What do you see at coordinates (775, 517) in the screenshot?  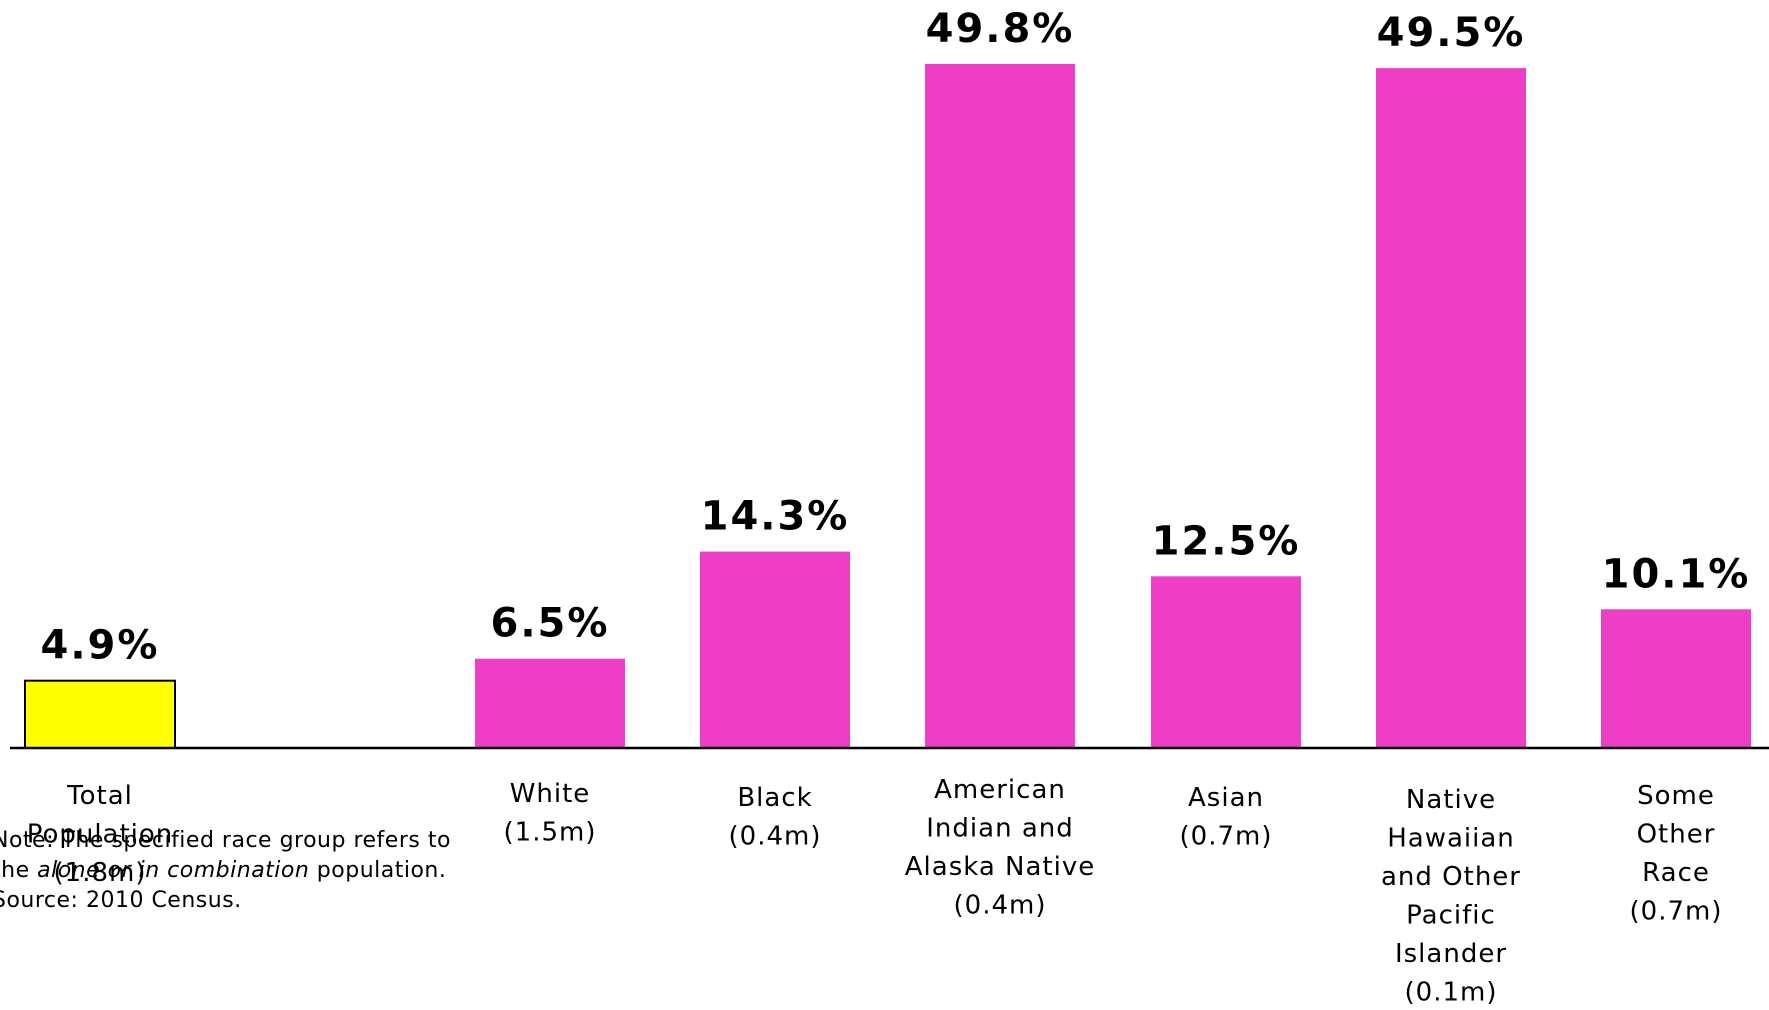 I see `data-label-2: 14.3%` at bounding box center [775, 517].